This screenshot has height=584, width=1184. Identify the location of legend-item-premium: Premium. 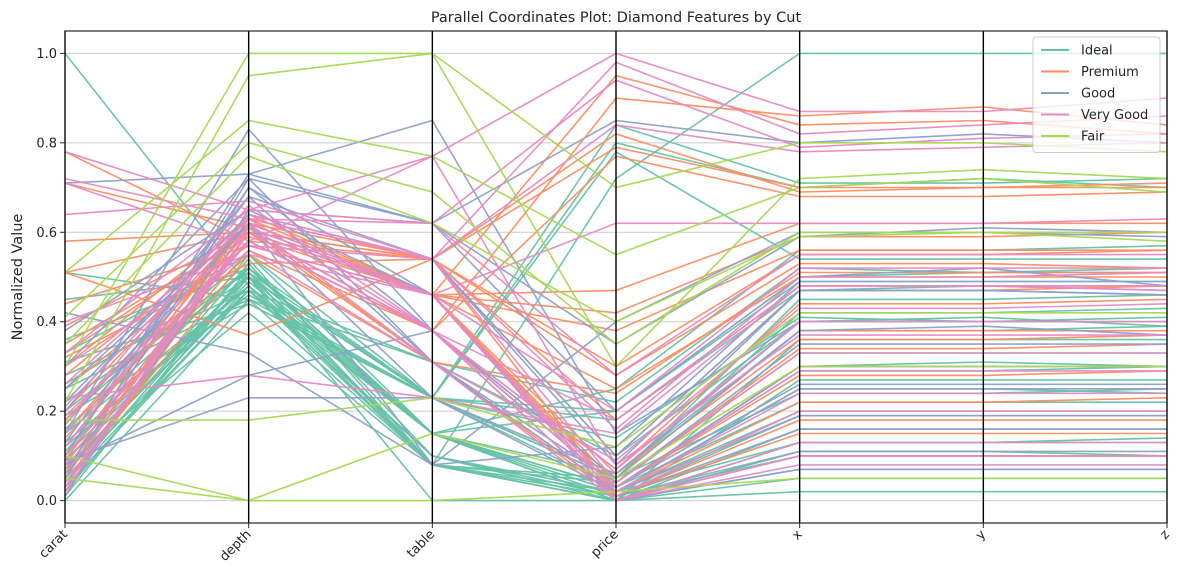
(1090, 72).